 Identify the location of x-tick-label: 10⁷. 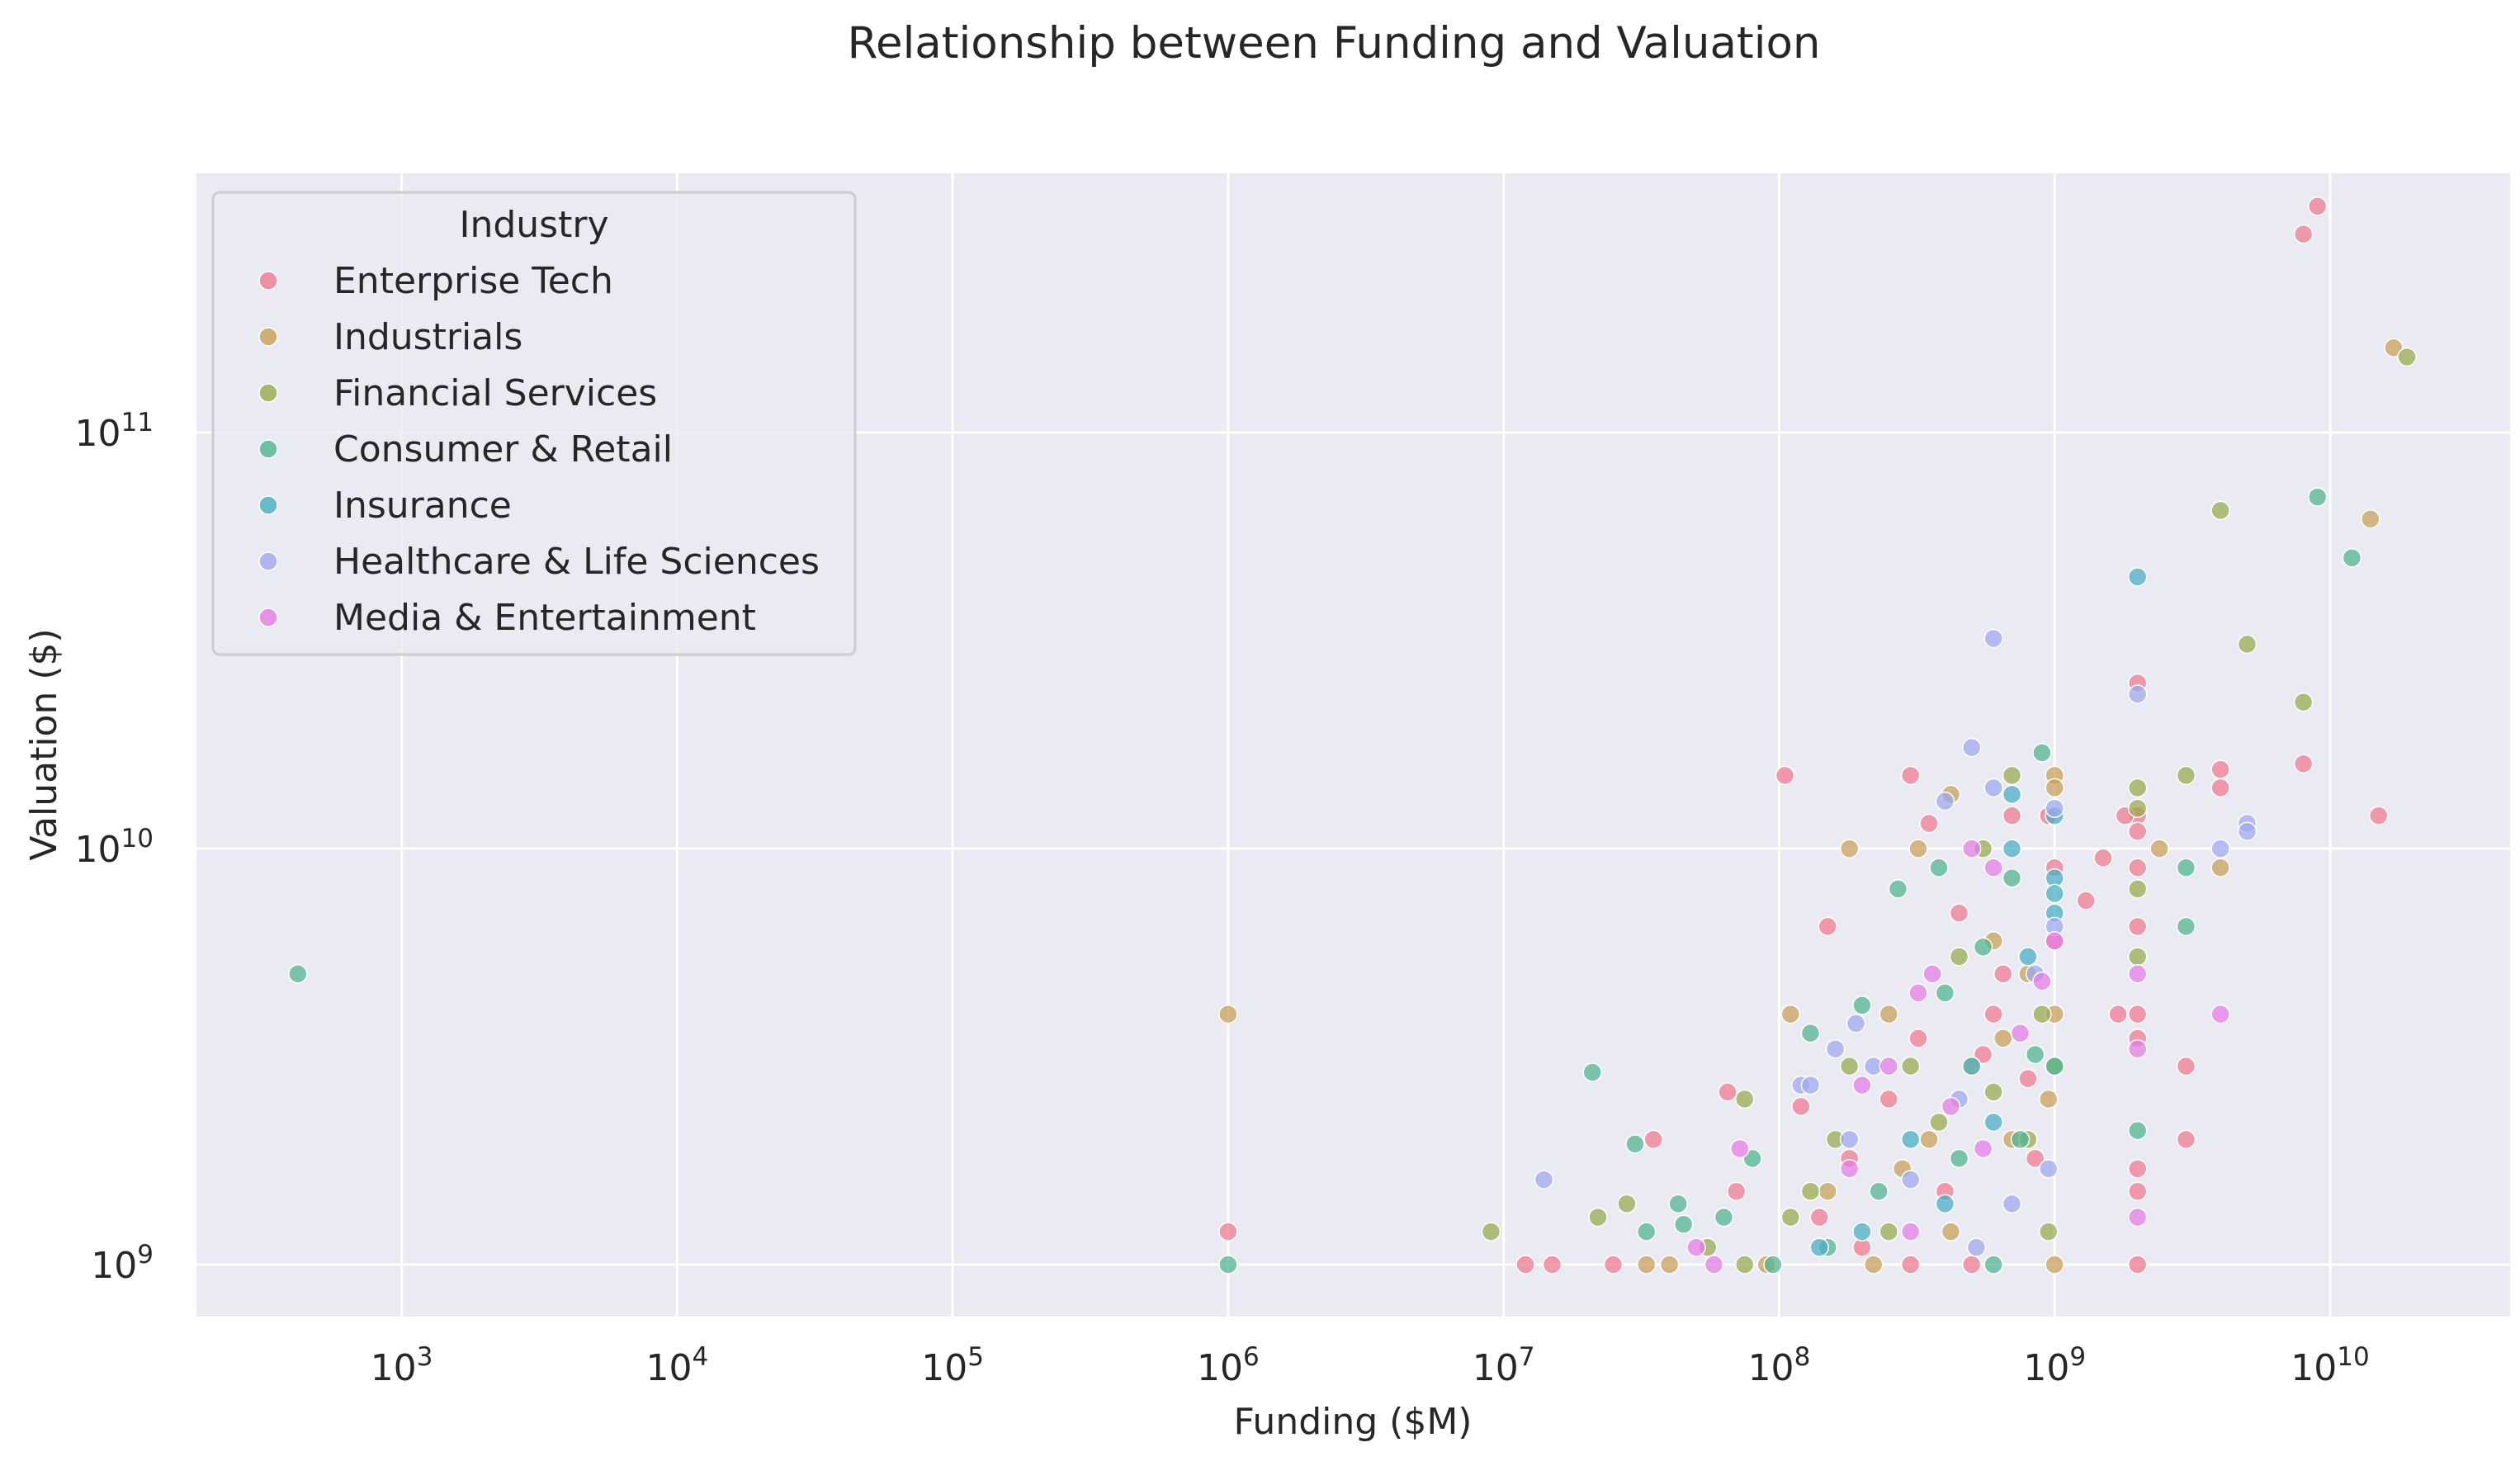
(1504, 1365).